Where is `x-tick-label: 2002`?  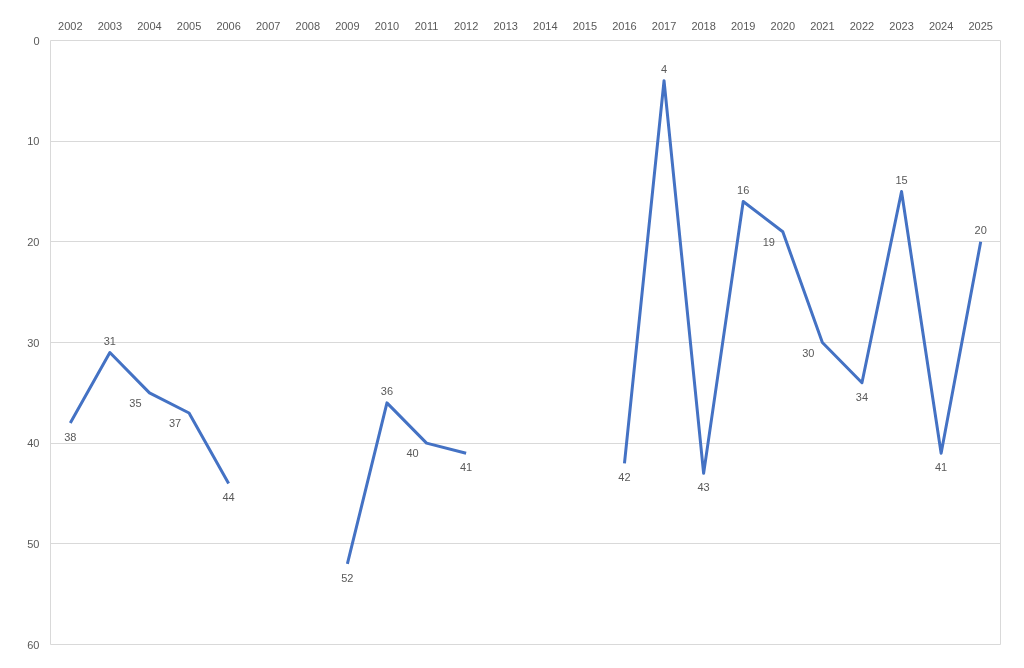
x-tick-label: 2002 is located at coordinates (70, 25).